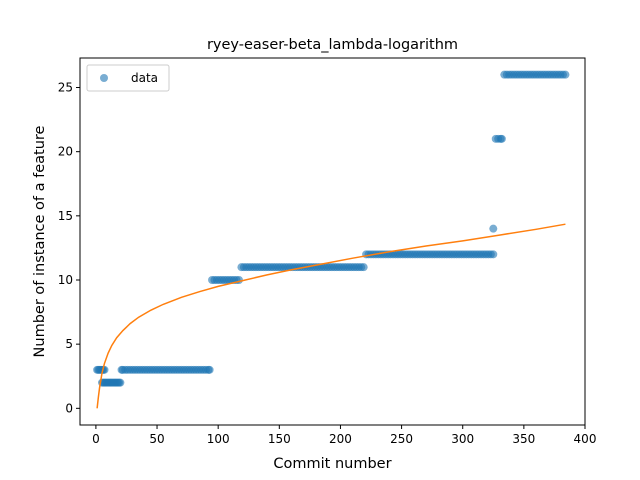 The height and width of the screenshot is (480, 640). I want to click on y-tick-label: 5, so click(69, 344).